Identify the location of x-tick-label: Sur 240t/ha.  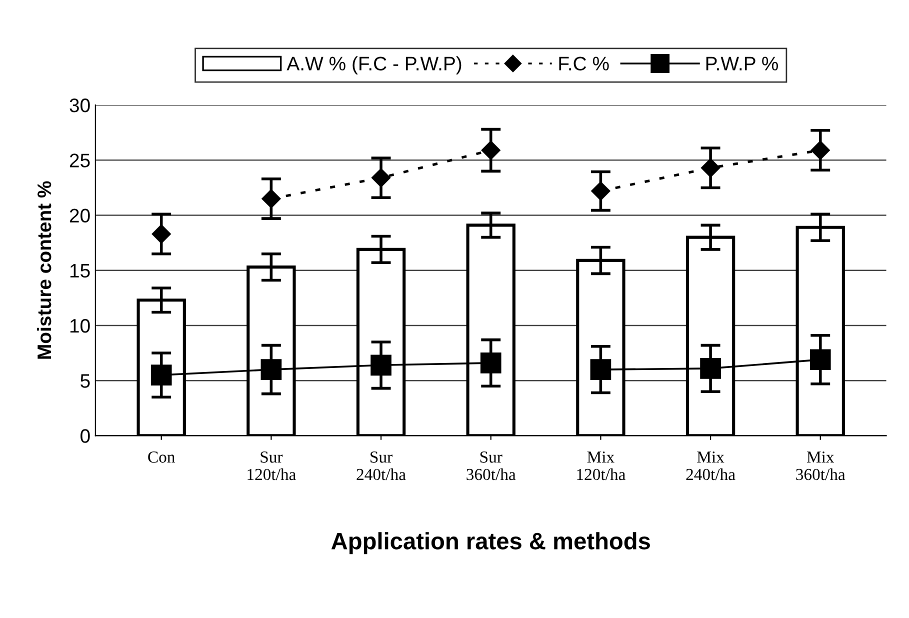
(381, 465).